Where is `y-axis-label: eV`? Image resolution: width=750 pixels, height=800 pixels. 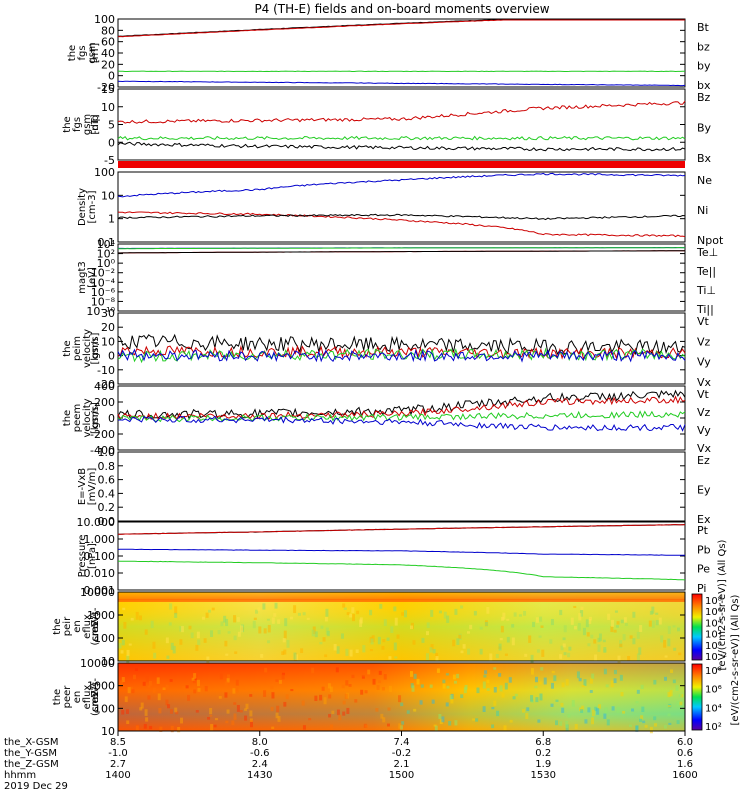 y-axis-label: eV is located at coordinates (95, 626).